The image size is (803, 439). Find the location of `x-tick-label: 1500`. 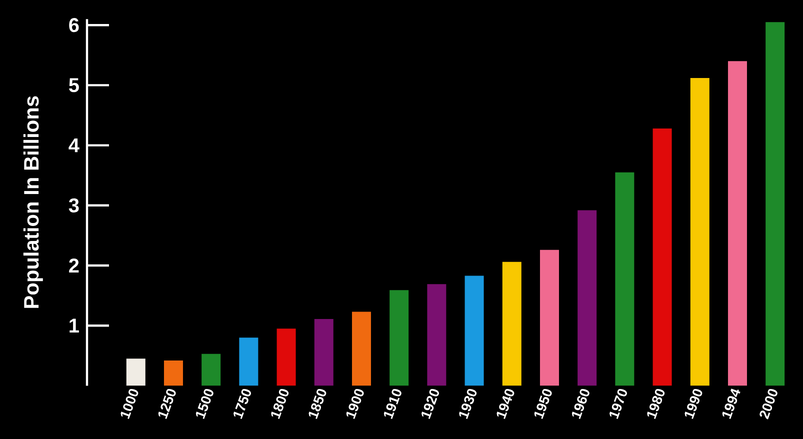

x-tick-label: 1500 is located at coordinates (205, 403).